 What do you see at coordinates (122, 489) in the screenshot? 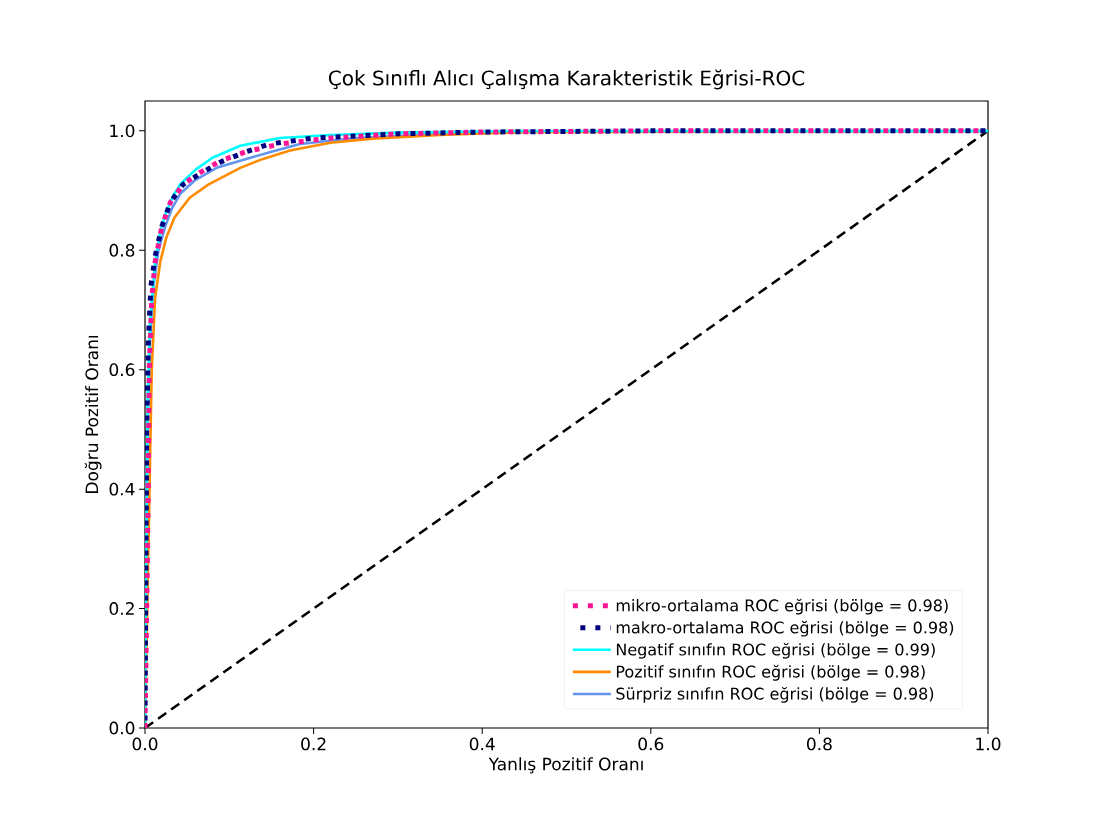
I see `y-tick-label: 0.4` at bounding box center [122, 489].